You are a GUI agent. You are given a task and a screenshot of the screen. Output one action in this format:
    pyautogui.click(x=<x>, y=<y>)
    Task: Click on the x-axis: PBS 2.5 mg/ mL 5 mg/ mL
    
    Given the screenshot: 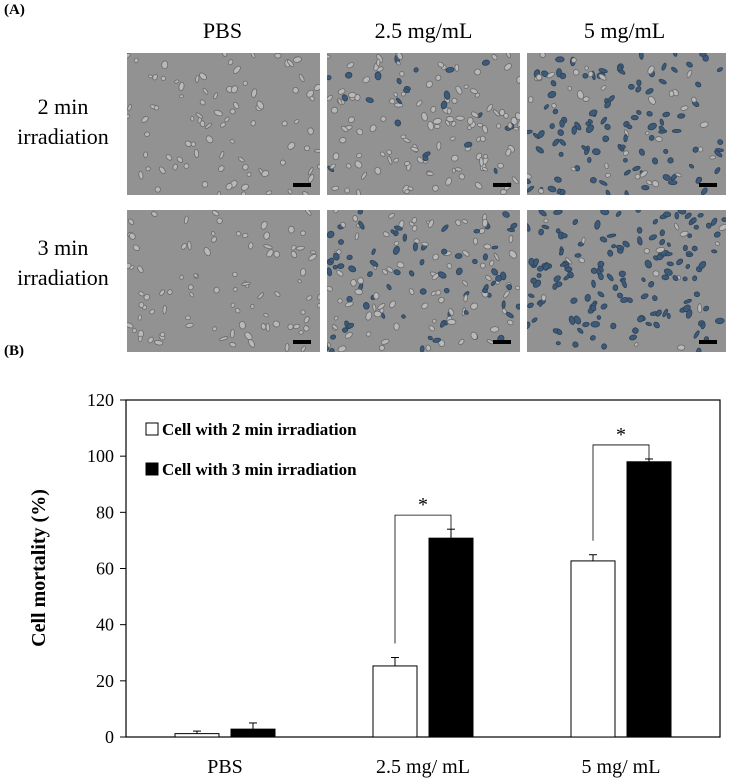 What is the action you would take?
    pyautogui.click(x=433, y=767)
    